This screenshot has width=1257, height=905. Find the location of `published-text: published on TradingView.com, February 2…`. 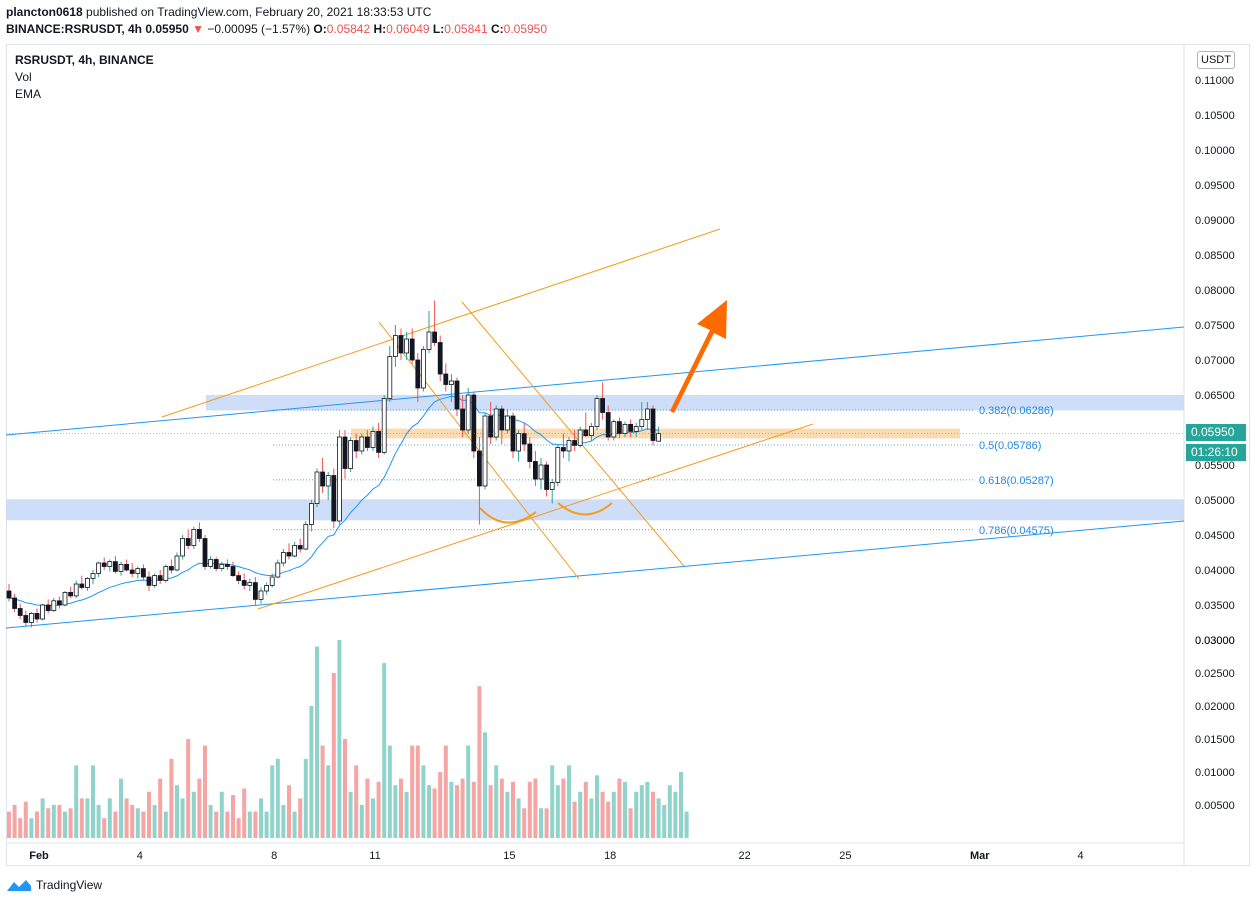

published-text: published on TradingView.com, February 2… is located at coordinates (259, 12).